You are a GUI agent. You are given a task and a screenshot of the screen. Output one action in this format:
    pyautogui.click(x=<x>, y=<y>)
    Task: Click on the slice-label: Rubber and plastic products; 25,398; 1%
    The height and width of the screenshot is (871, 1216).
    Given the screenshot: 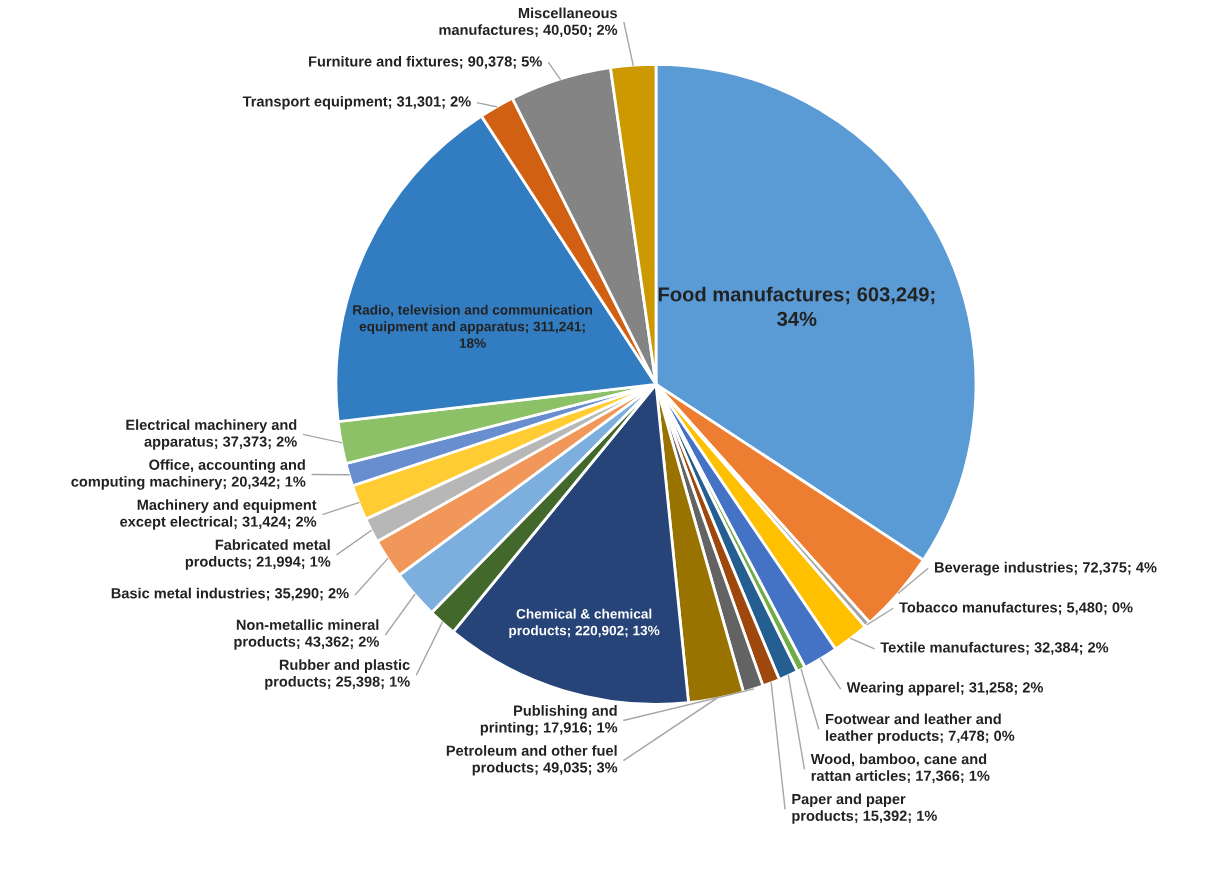 What is the action you would take?
    pyautogui.click(x=337, y=674)
    